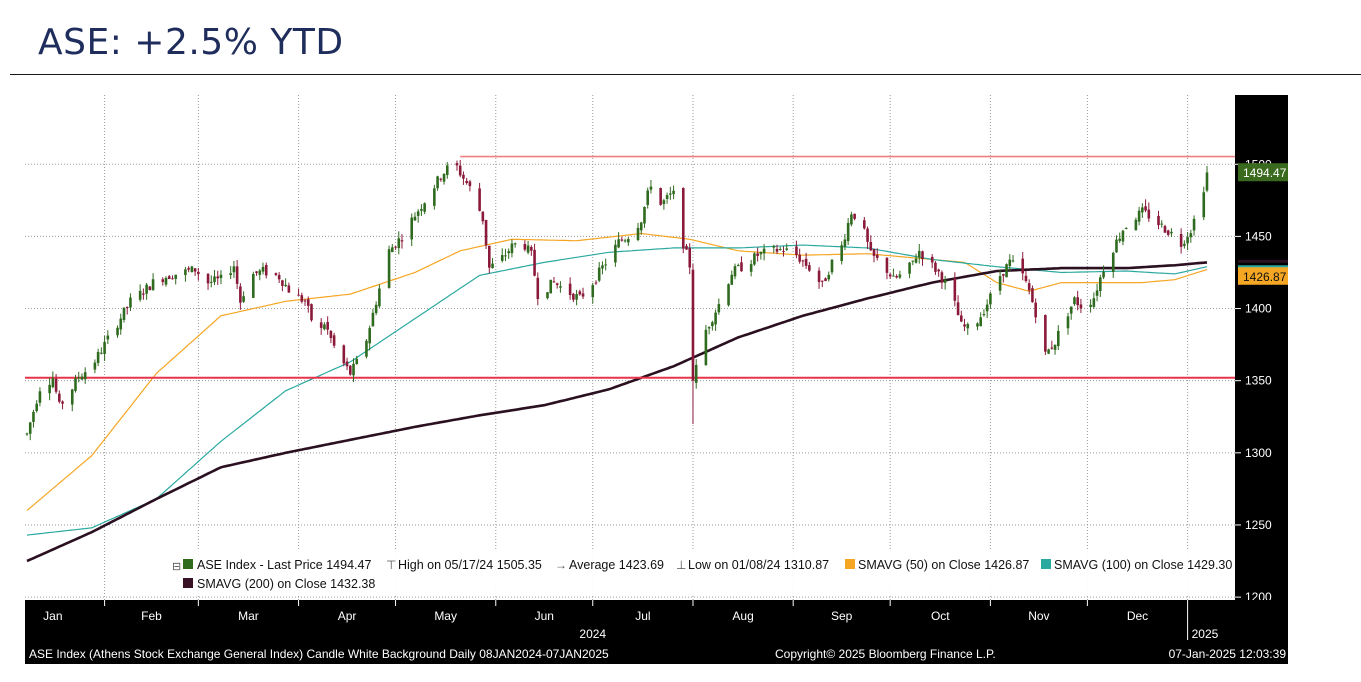 The image size is (1361, 682). Describe the element at coordinates (656, 632) in the screenshot. I see `x-axis-panel` at that location.